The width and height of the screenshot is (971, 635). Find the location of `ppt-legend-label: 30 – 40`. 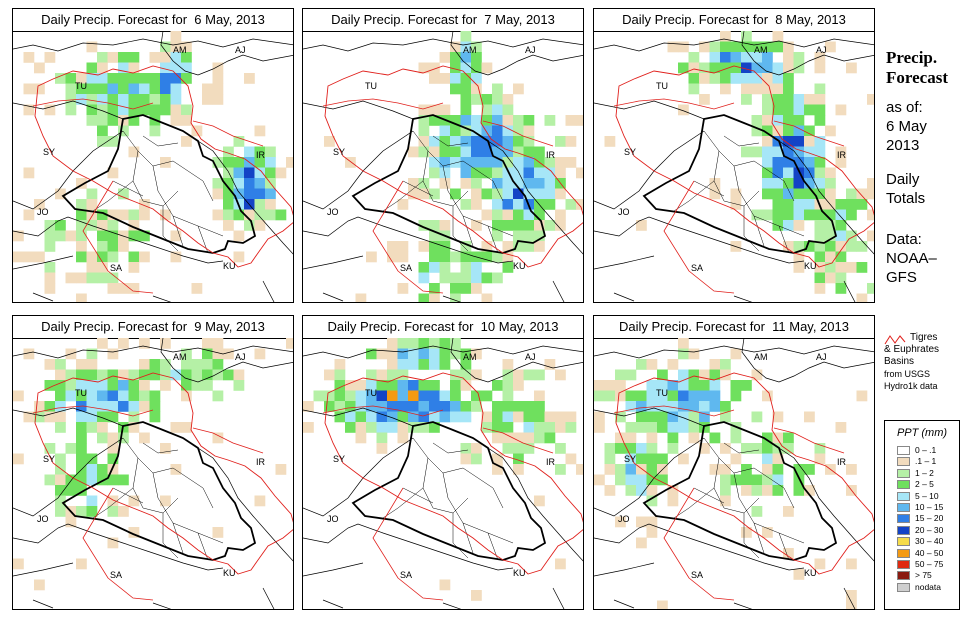

ppt-legend-label: 30 – 40 is located at coordinates (929, 541).